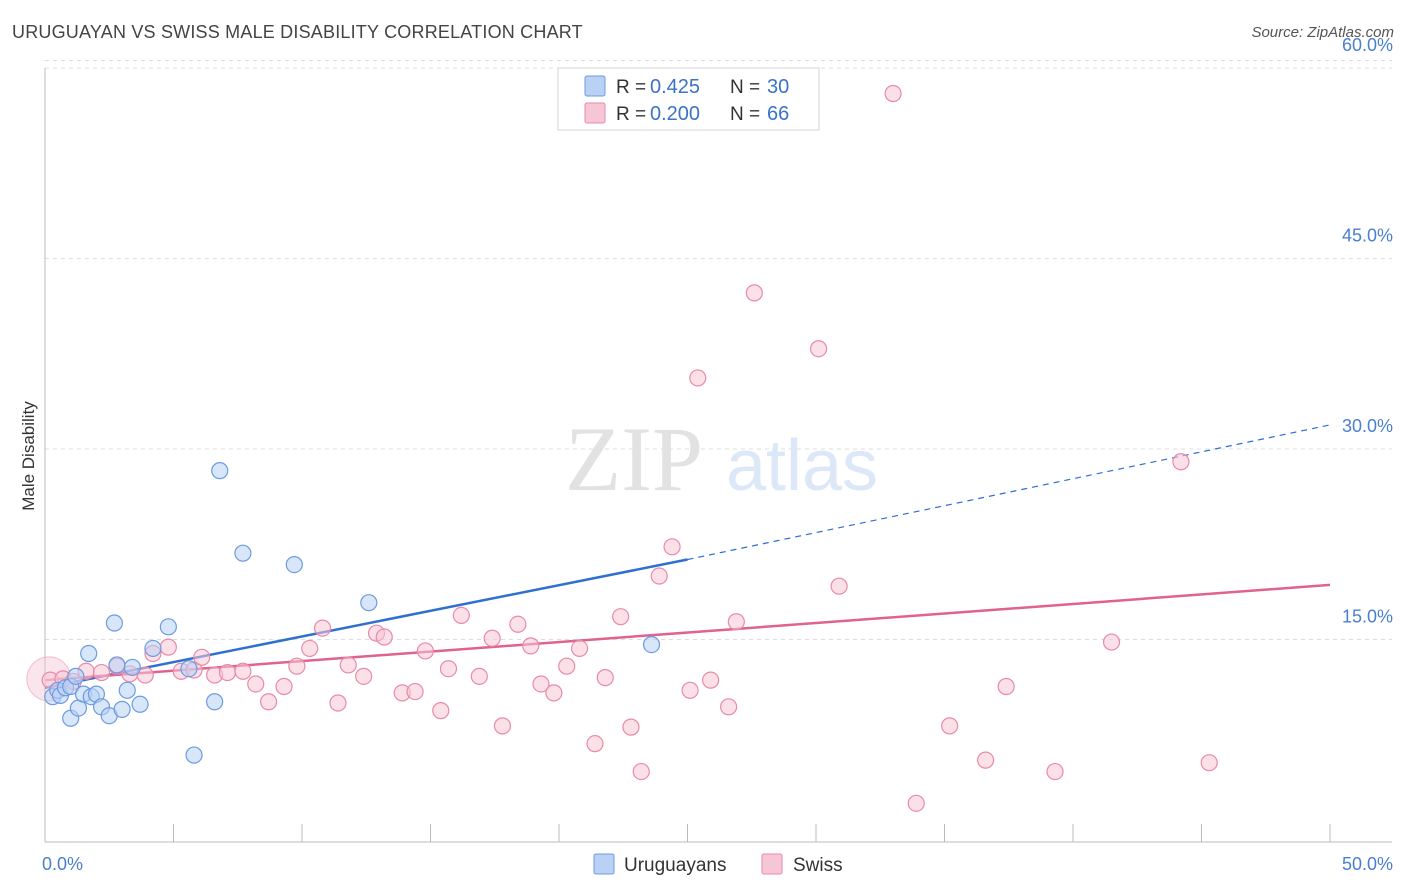 The height and width of the screenshot is (892, 1406). Describe the element at coordinates (1367, 330) in the screenshot. I see `y-tick-labels: 15.0% 30.0% 45.0% 60.0%` at that location.